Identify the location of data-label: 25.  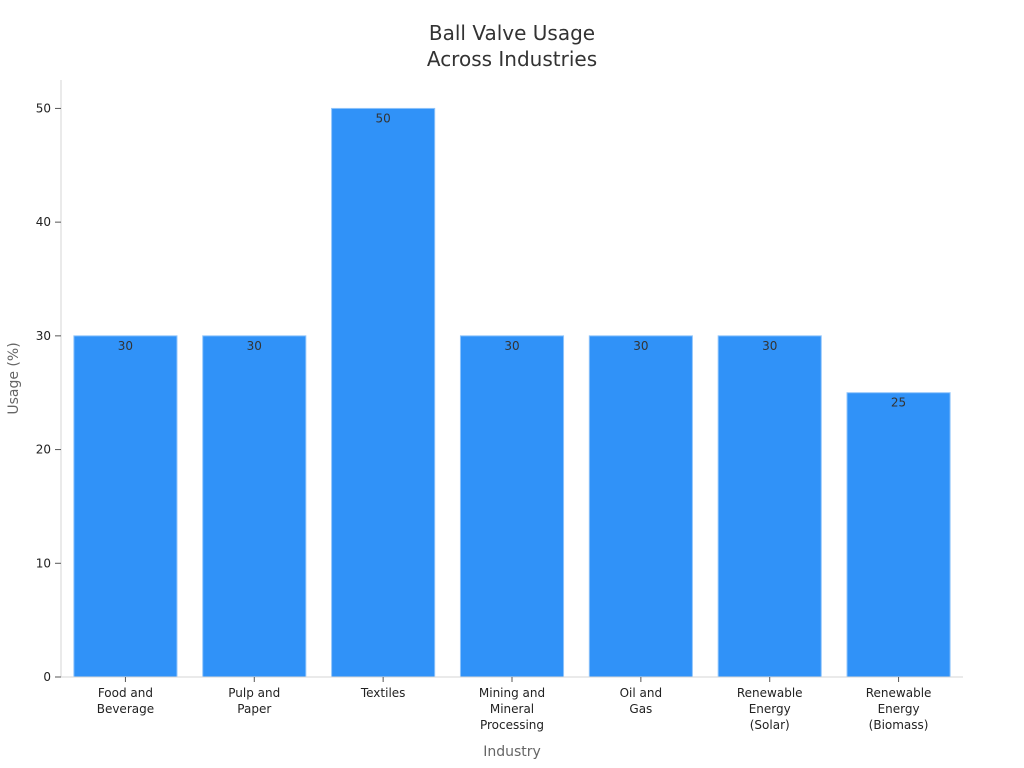
(898, 403).